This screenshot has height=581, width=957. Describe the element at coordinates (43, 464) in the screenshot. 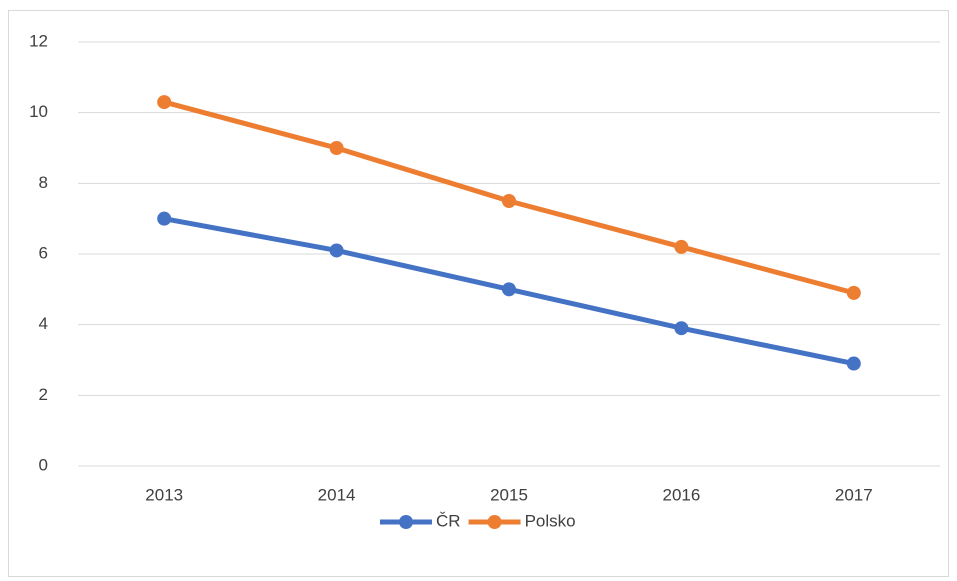

I see `y-tick-label: 0` at that location.